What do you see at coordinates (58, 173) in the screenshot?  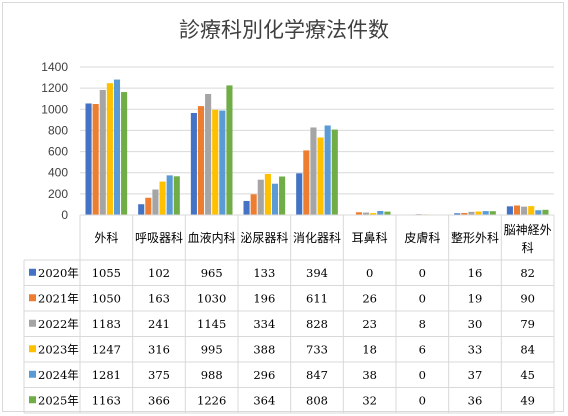 I see `y-tick-label: 400` at bounding box center [58, 173].